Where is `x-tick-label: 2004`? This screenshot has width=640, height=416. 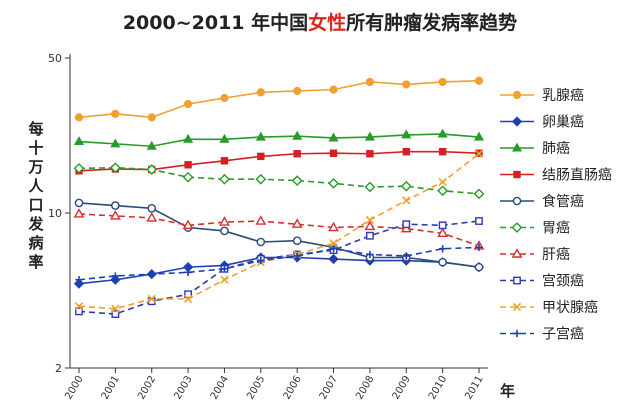 x-tick-label: 2004 is located at coordinates (220, 388).